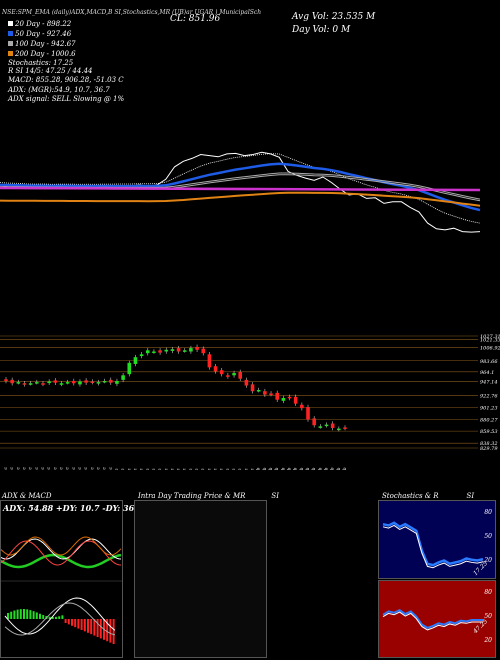 Image resolution: width=500 pixels, height=660 pixels. Describe the element at coordinates (134, 469) in the screenshot. I see `date-label: 06 Jan` at that location.